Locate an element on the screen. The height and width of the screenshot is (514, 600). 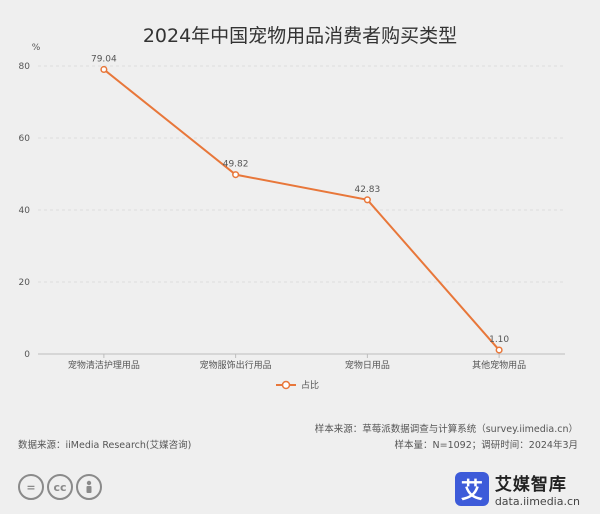
x-tick-label: 宠物服饰出行用品 is located at coordinates (236, 365).